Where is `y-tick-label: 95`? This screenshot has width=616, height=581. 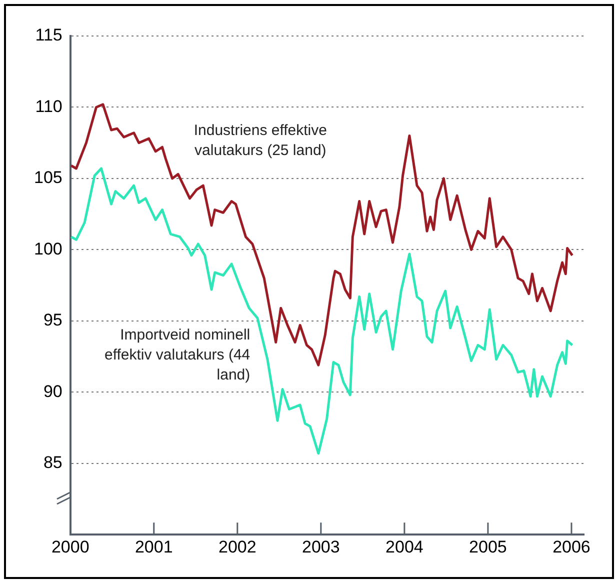 y-tick-label: 95 is located at coordinates (52, 320).